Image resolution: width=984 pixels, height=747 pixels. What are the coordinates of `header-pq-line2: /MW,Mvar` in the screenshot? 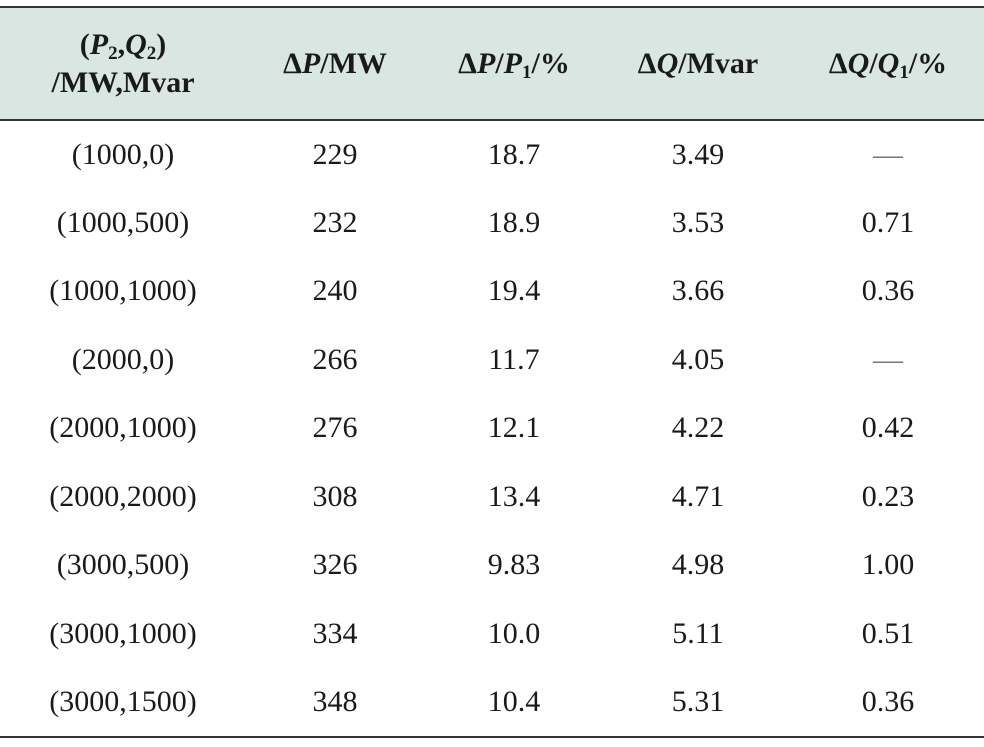 It's located at (123, 82).